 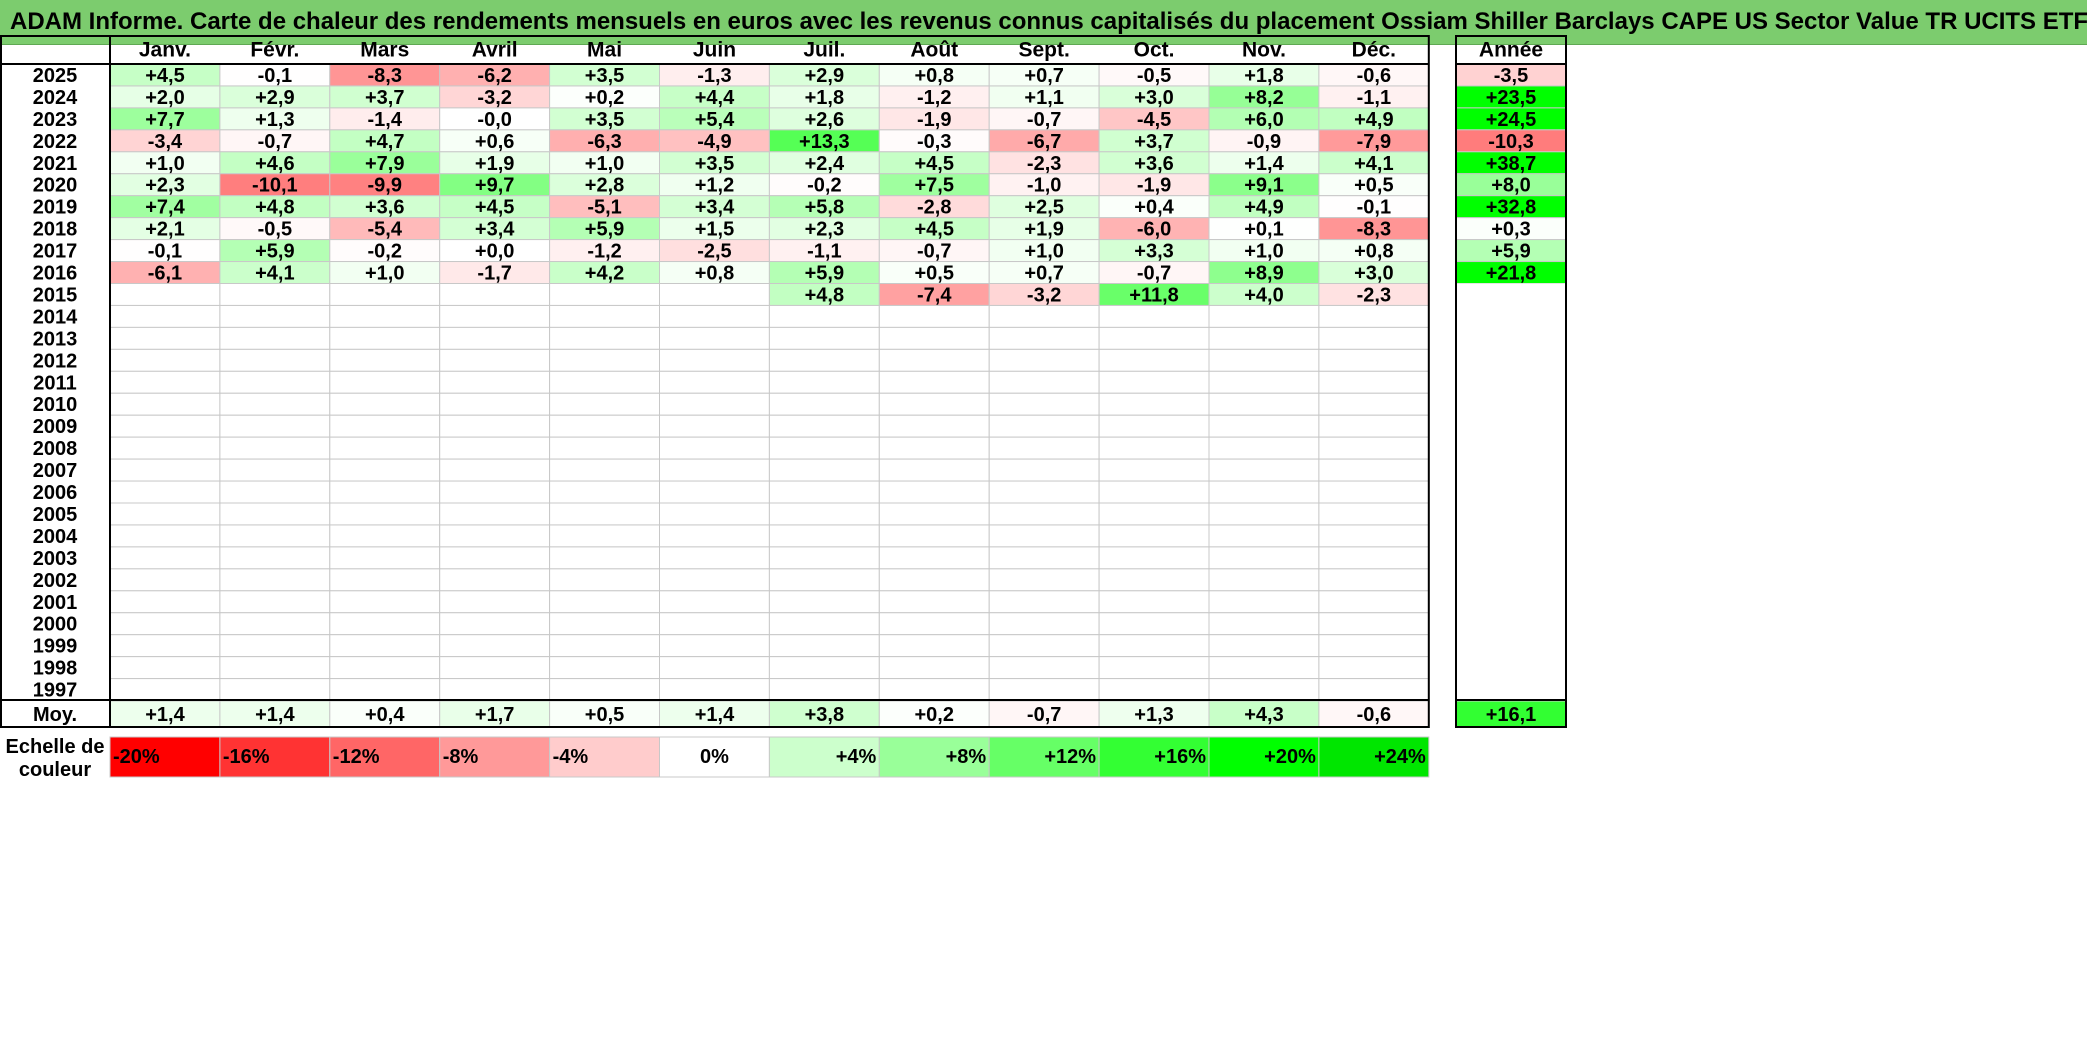 What do you see at coordinates (1264, 164) in the screenshot?
I see `cell-value: +1,4` at bounding box center [1264, 164].